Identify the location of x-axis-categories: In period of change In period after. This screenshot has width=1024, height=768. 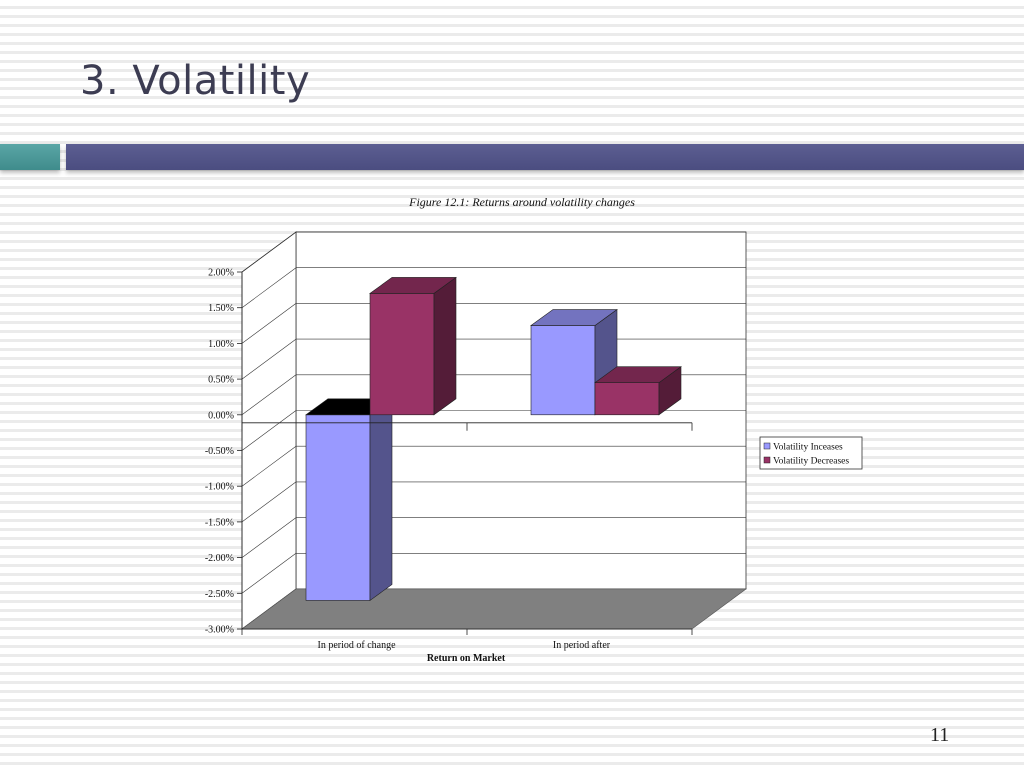
(463, 645).